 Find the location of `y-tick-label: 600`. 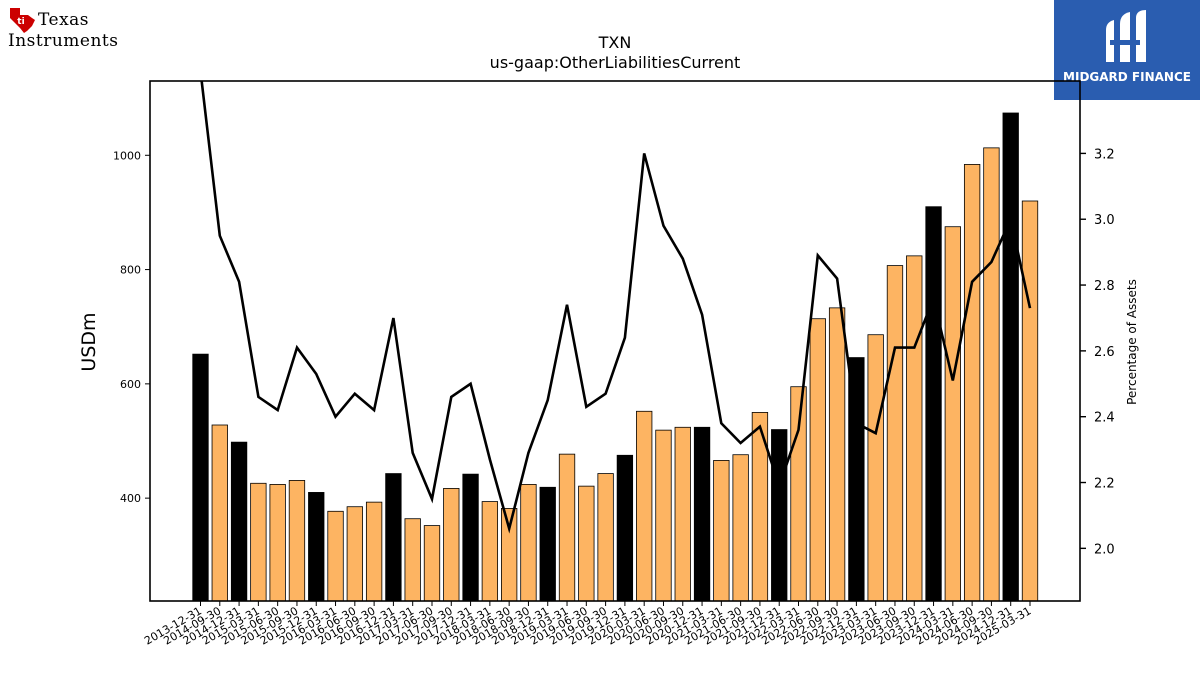

y-tick-label: 600 is located at coordinates (130, 384).